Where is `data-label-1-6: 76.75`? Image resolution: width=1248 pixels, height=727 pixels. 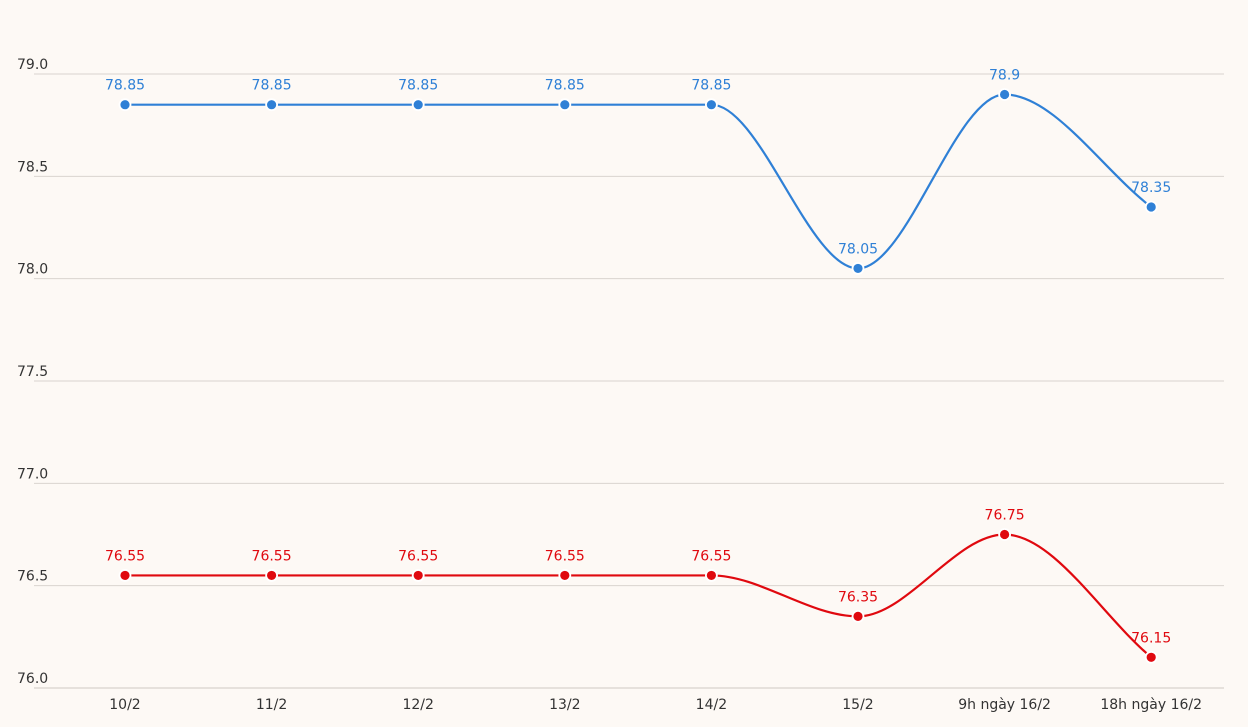 data-label-1-6: 76.75 is located at coordinates (1005, 516).